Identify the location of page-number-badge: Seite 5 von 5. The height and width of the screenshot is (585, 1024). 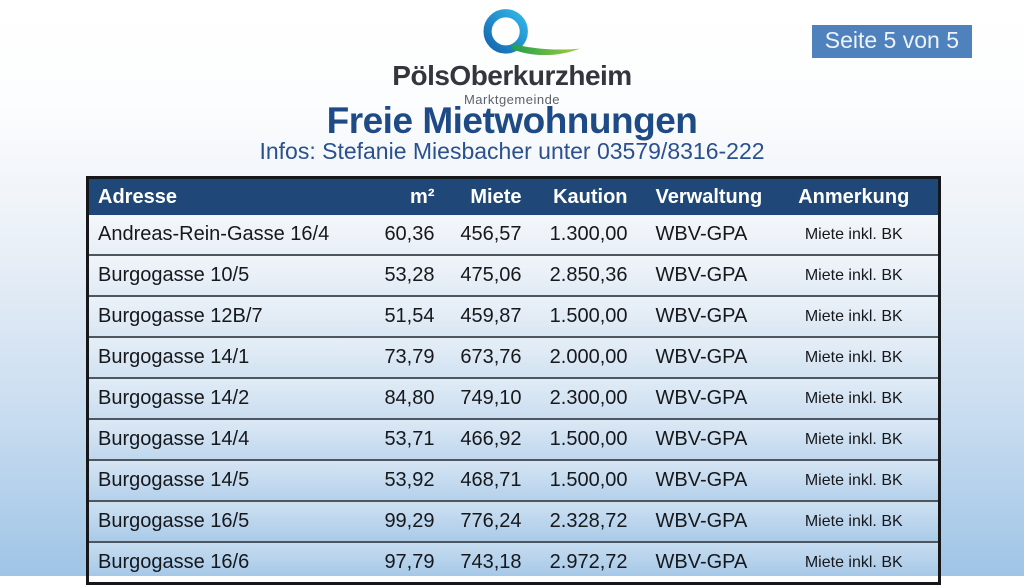
(891, 41).